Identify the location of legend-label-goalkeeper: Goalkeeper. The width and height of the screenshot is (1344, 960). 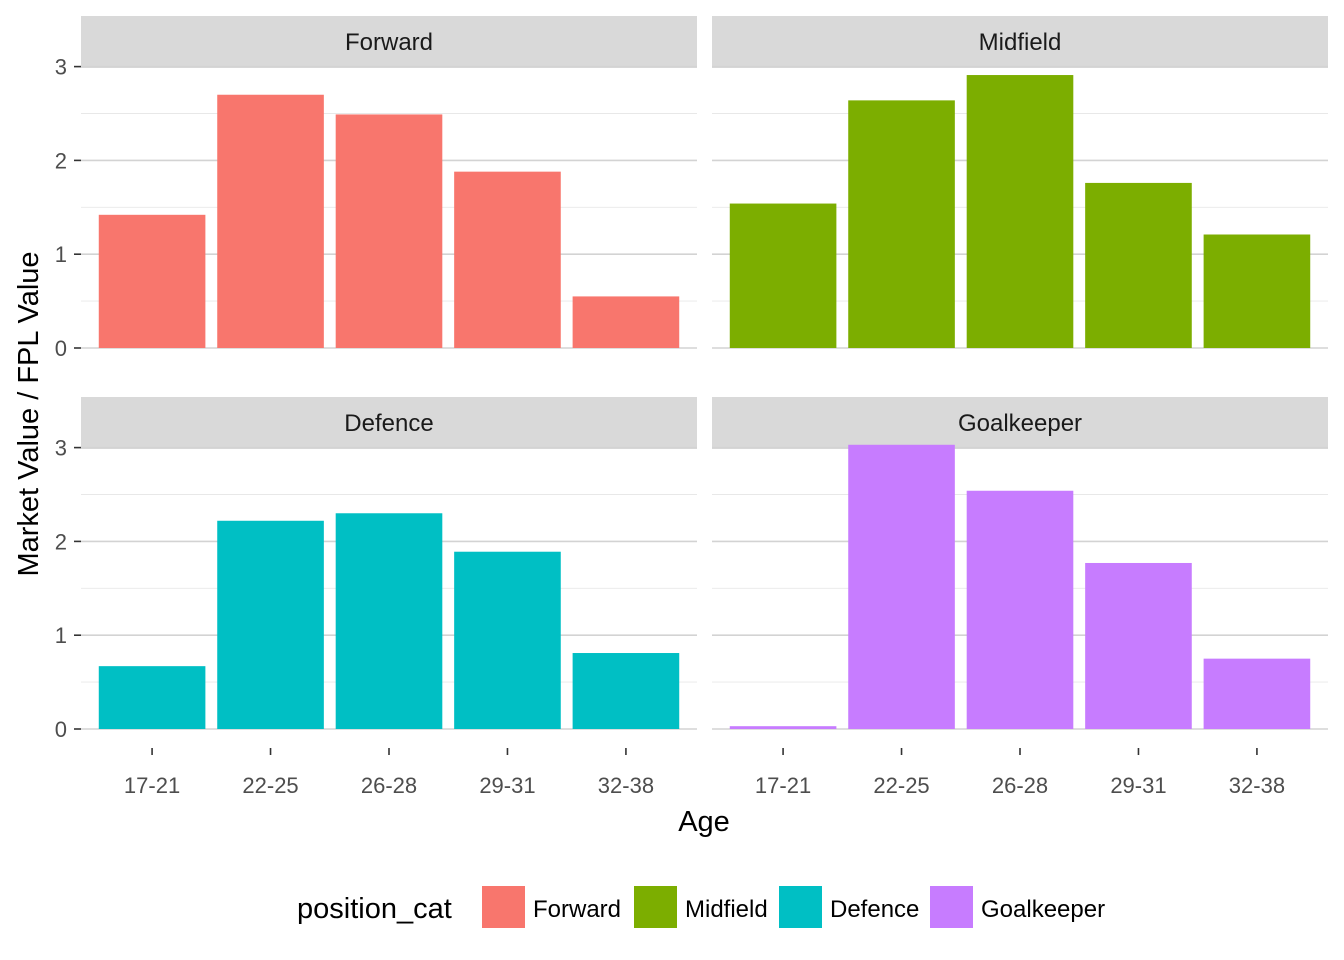
(1043, 909).